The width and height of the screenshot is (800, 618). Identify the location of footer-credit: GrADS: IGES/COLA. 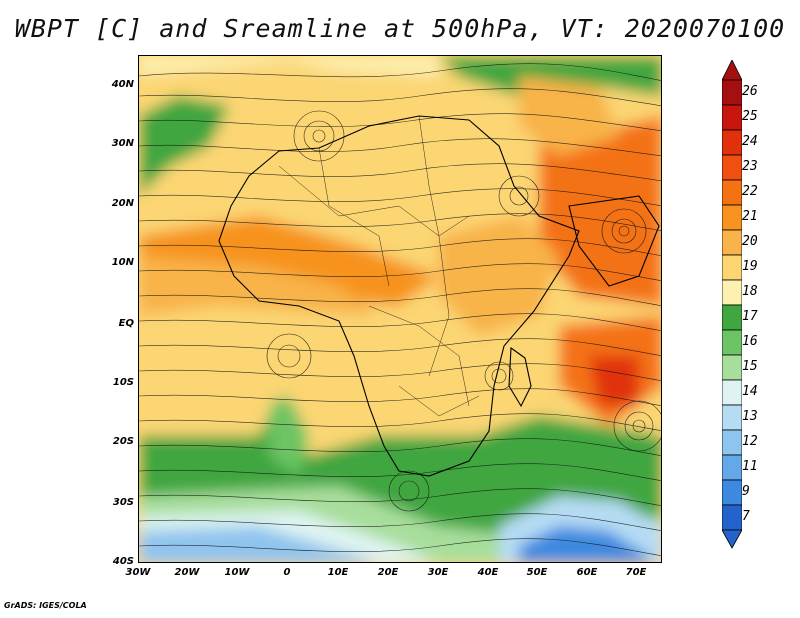
(45, 605).